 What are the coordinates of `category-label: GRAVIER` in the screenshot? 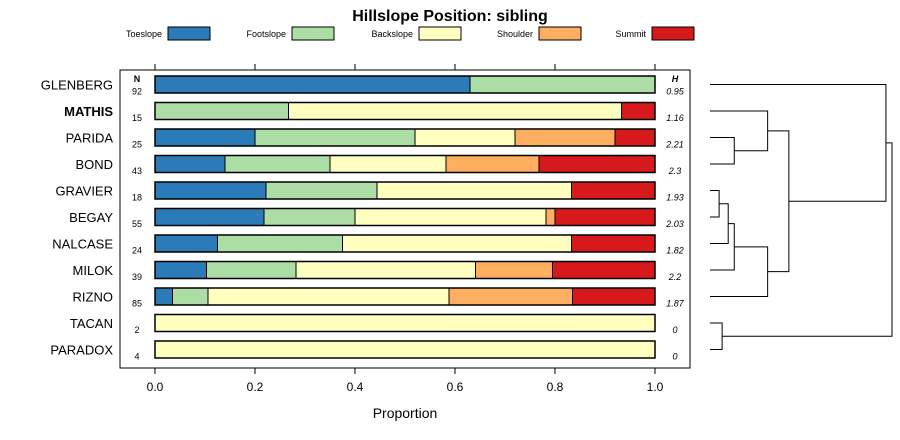 It's located at (84, 191).